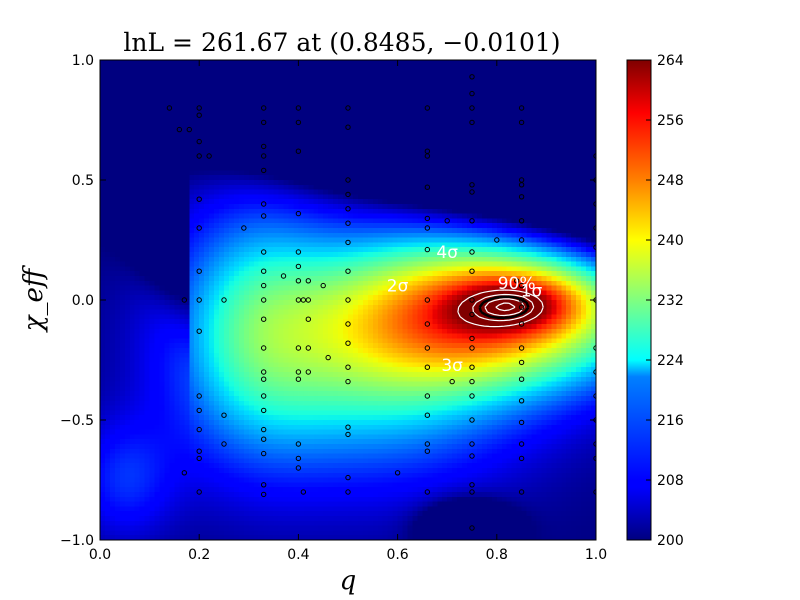 This screenshot has width=800, height=600. I want to click on colorbar: 200 208 216 224 232 240 248 256 264, so click(655, 301).